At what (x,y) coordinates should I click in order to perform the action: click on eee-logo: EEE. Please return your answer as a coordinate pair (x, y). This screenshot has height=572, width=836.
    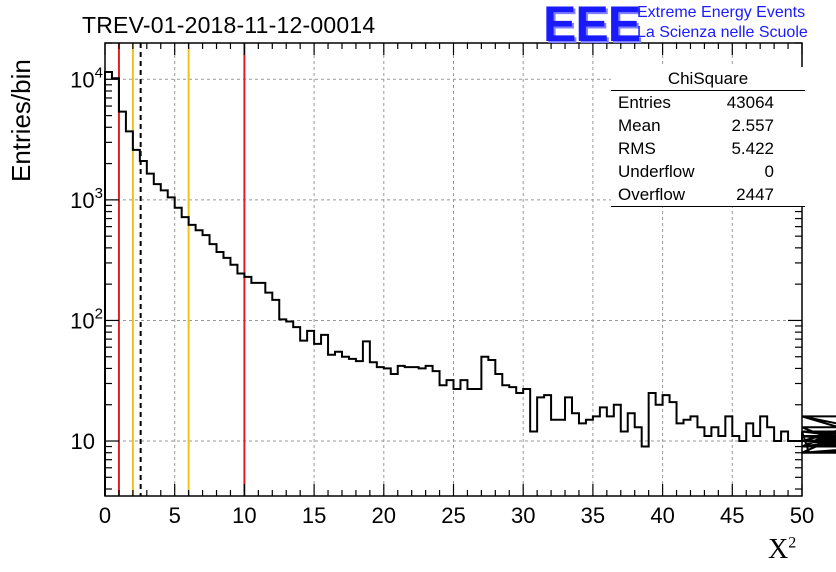
    Looking at the image, I should click on (592, 26).